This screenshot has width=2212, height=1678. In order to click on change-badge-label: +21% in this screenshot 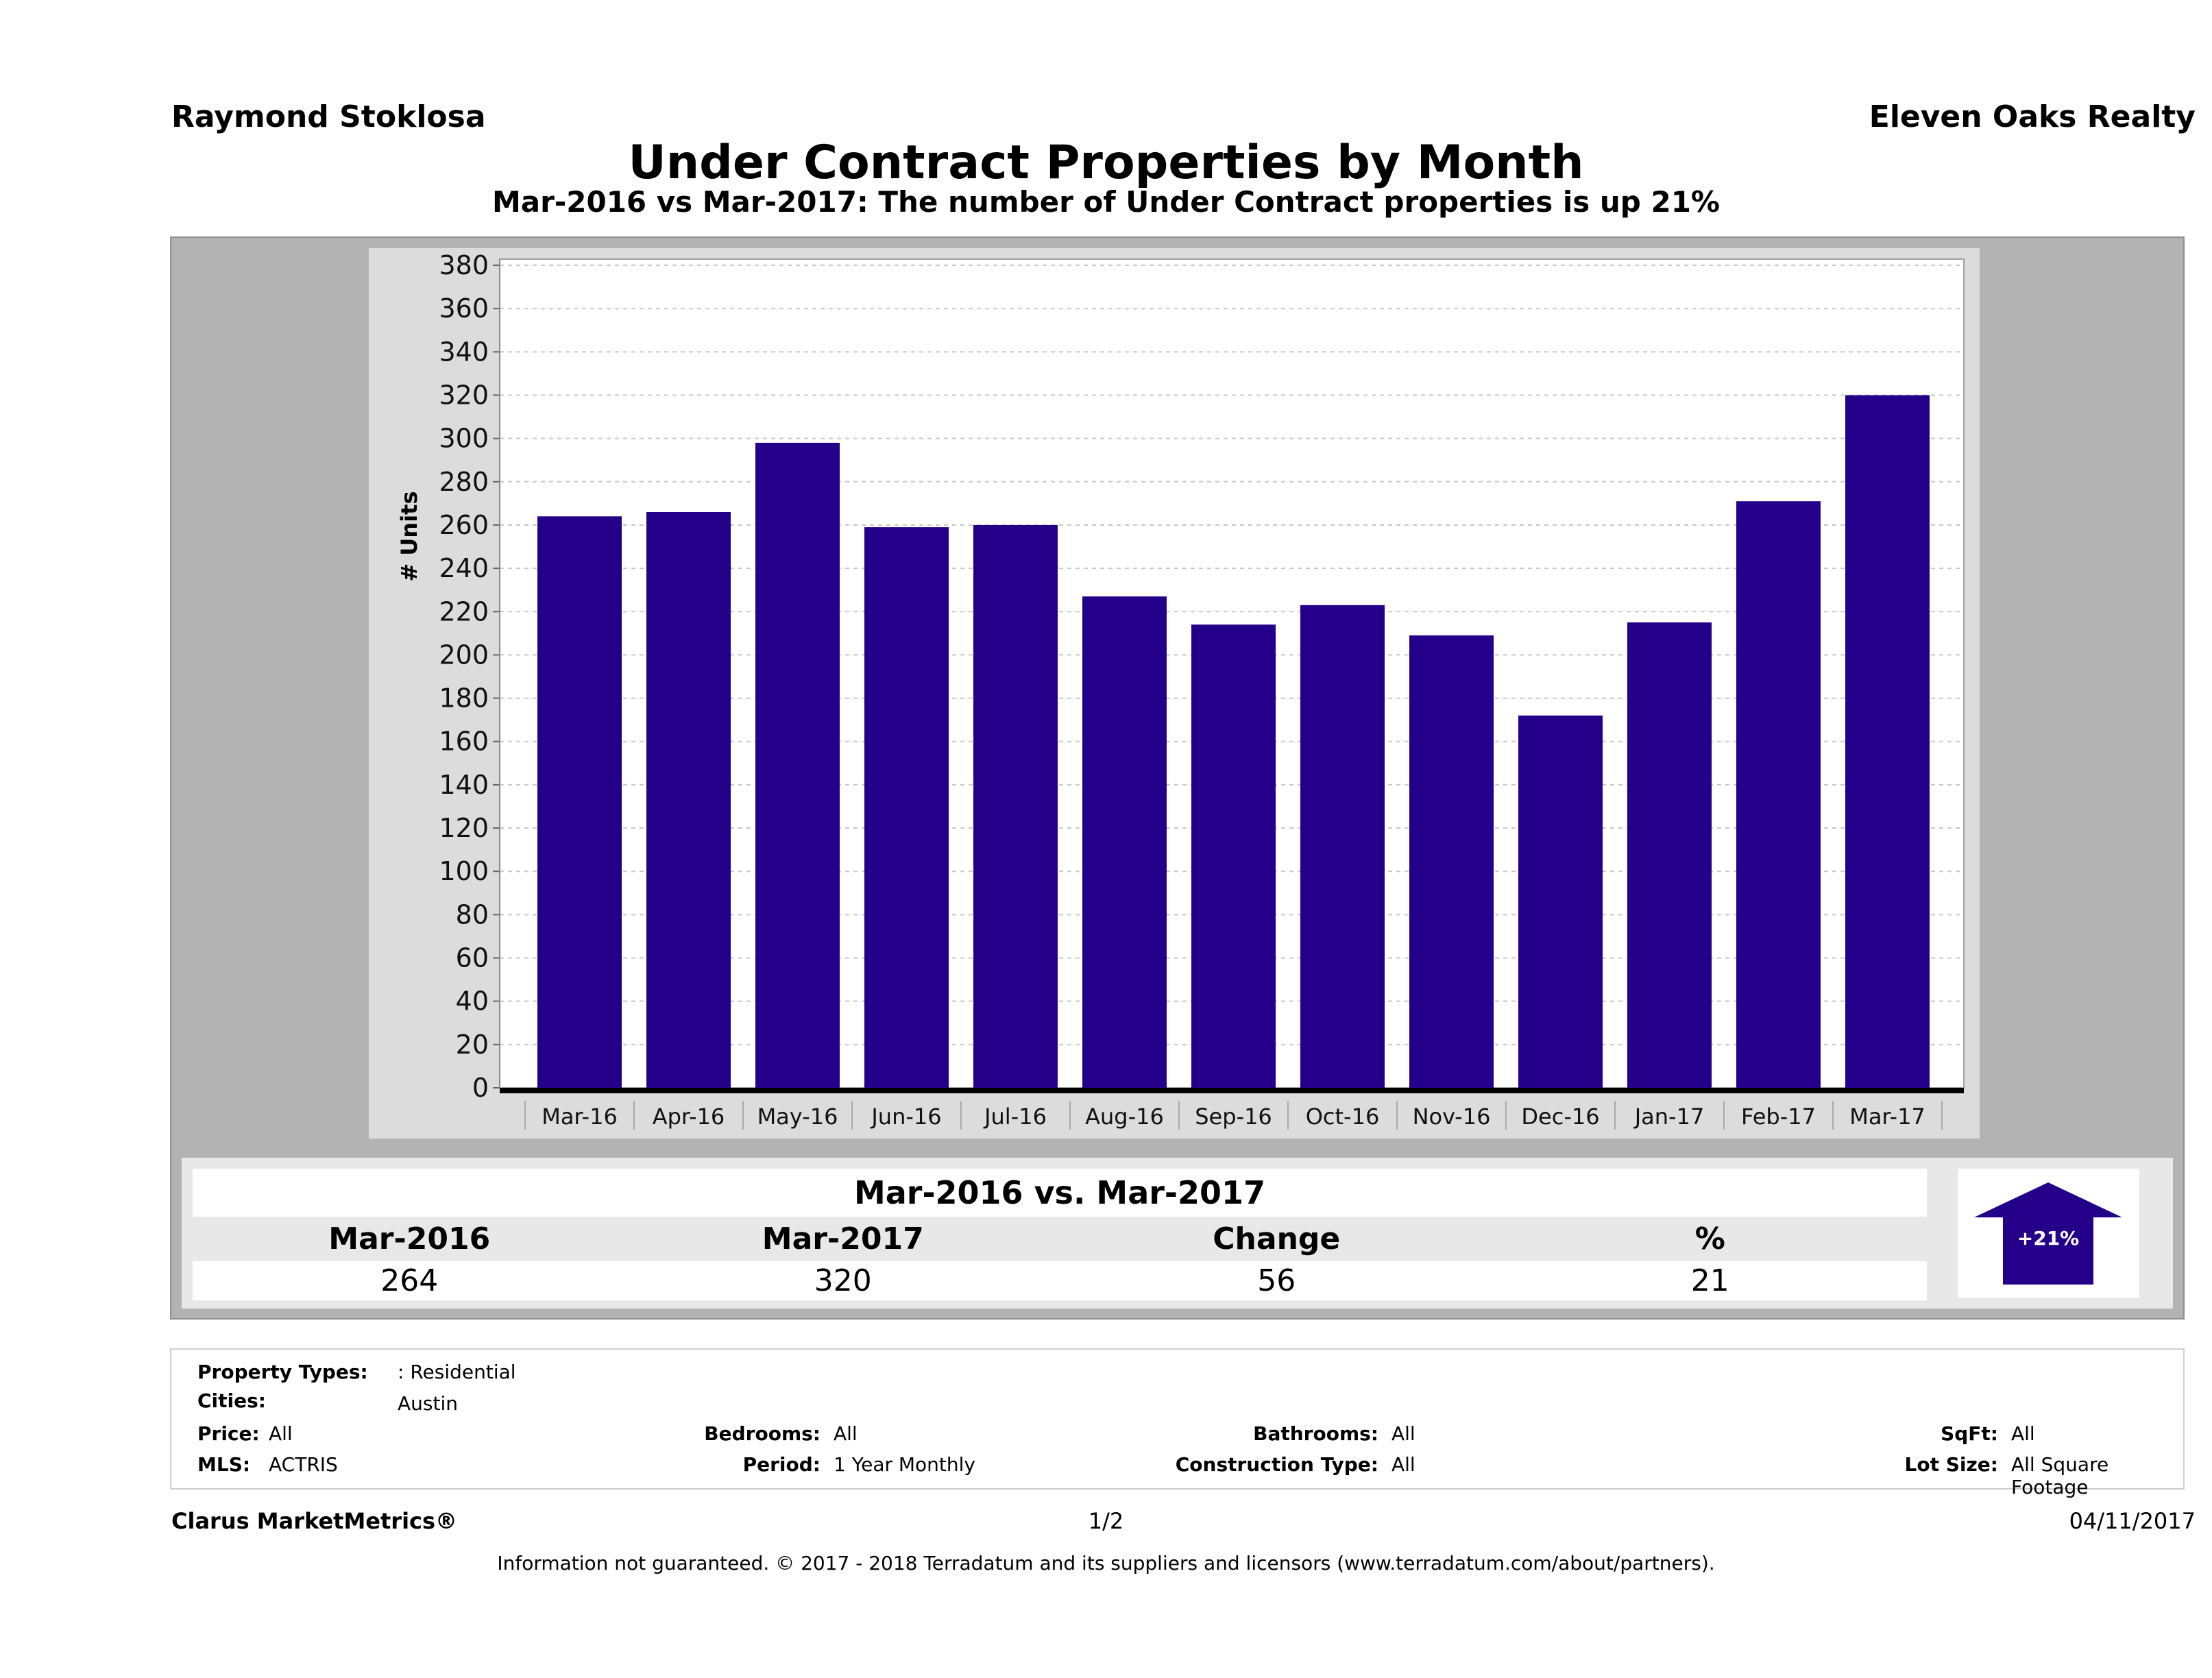, I will do `click(2048, 1238)`.